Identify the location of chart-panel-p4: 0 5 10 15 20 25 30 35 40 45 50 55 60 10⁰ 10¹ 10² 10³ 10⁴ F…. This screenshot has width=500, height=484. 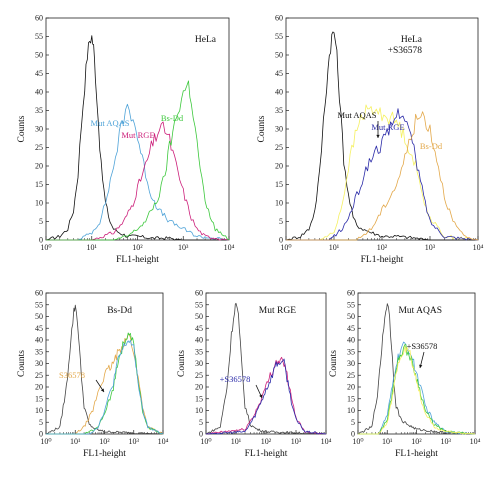
(254, 374).